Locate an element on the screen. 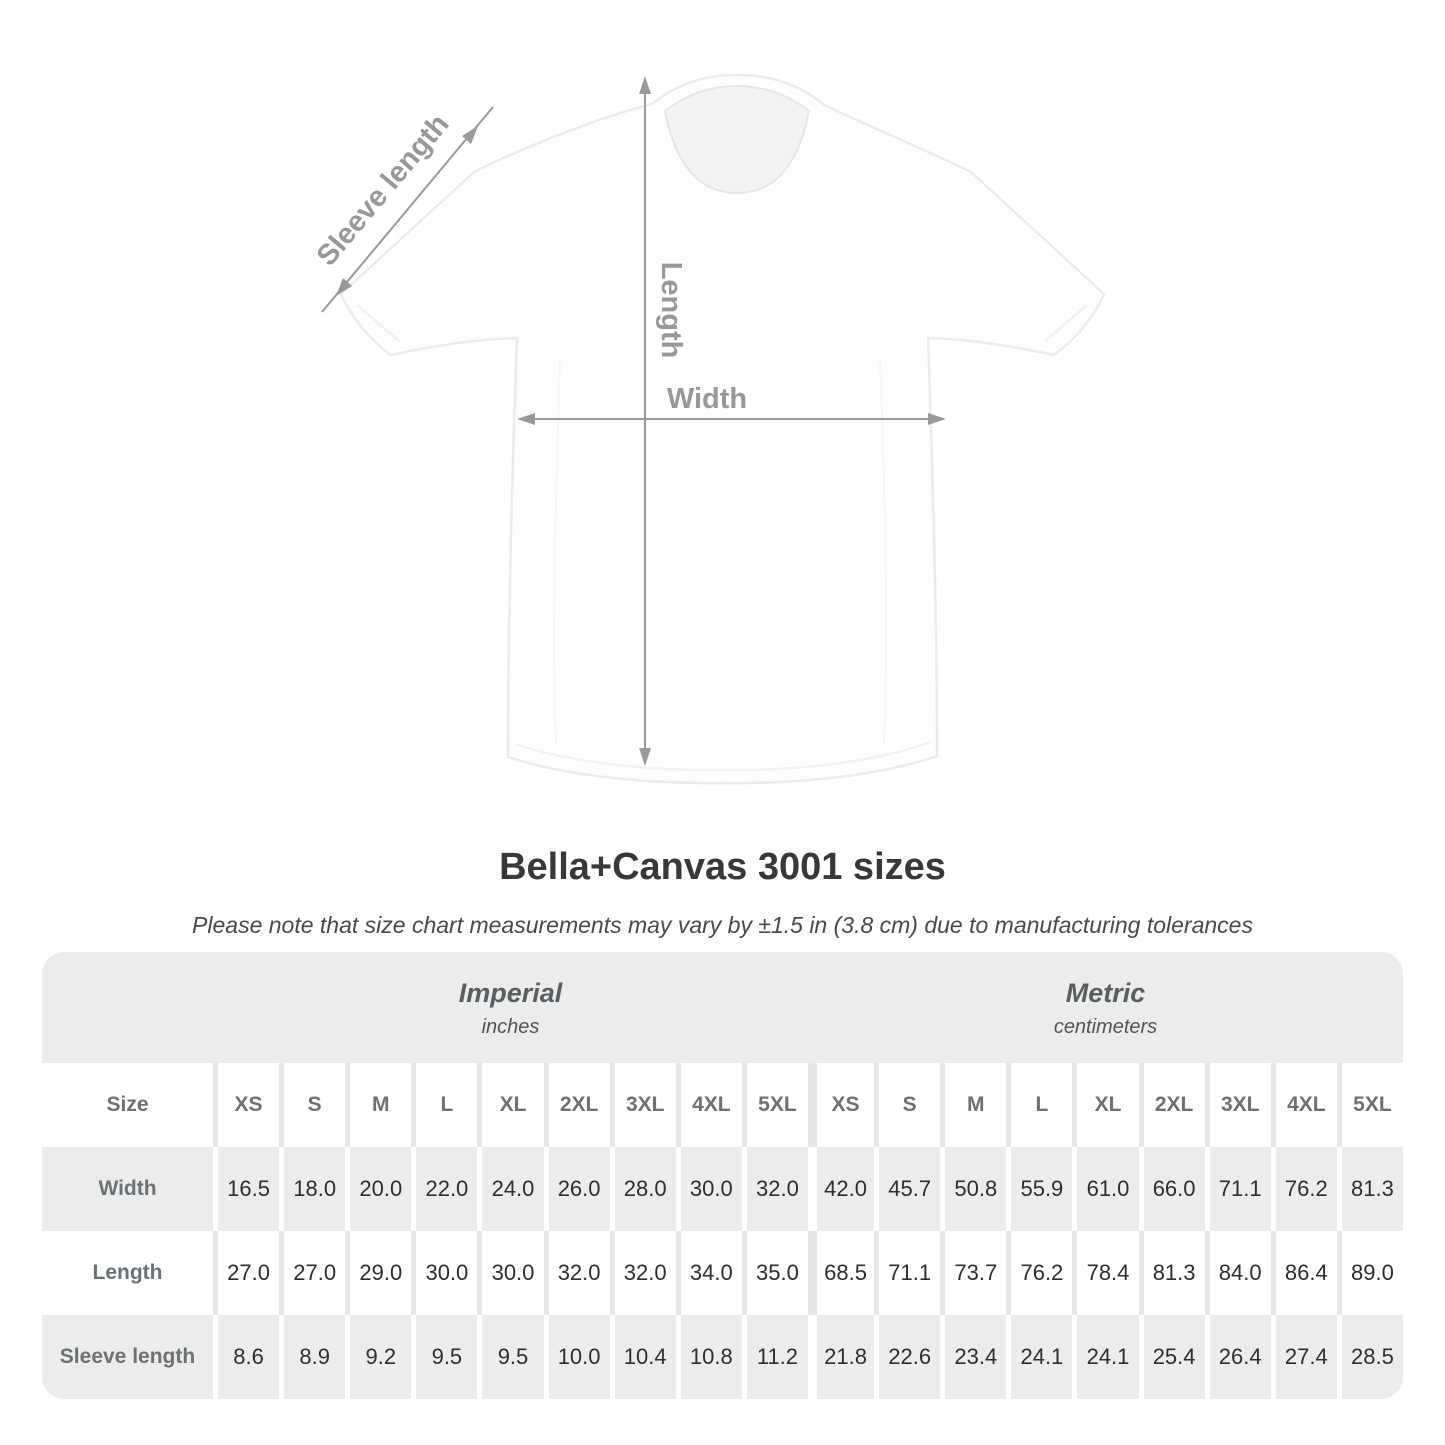  metric-label: Metric is located at coordinates (1105, 993).